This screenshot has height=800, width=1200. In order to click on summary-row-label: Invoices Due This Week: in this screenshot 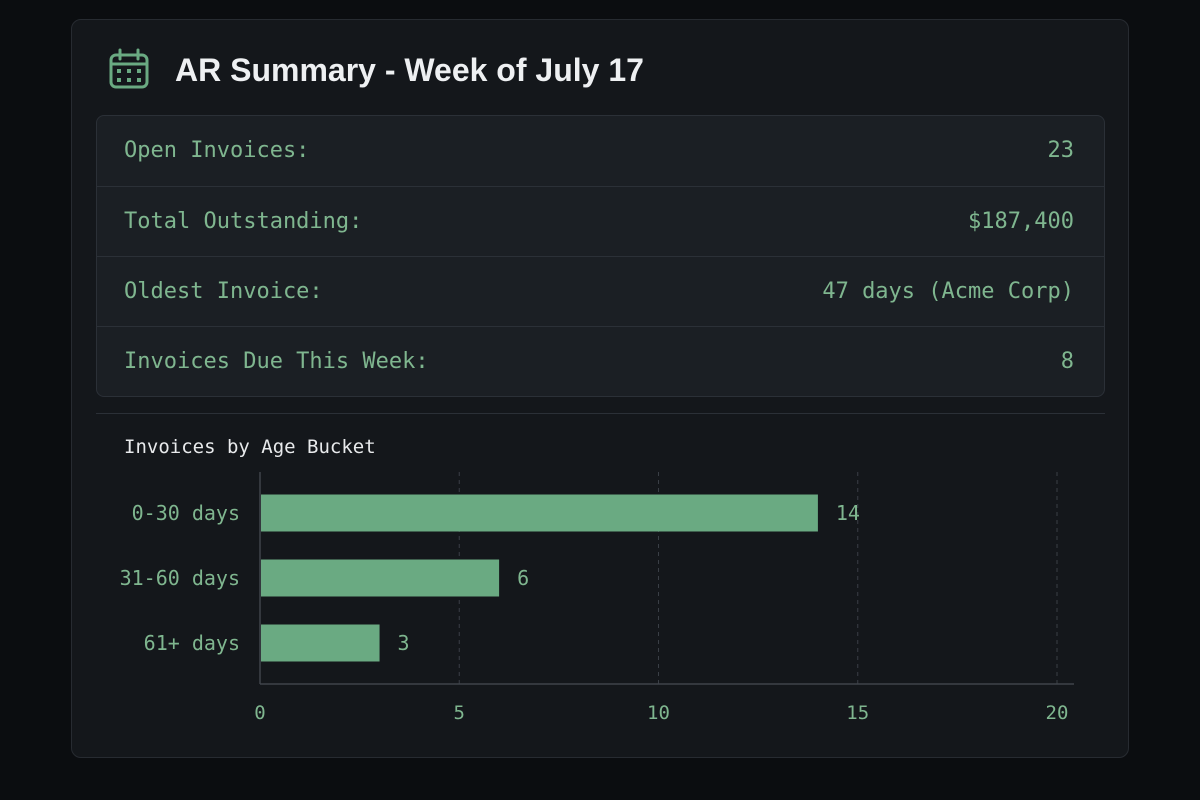, I will do `click(276, 361)`.